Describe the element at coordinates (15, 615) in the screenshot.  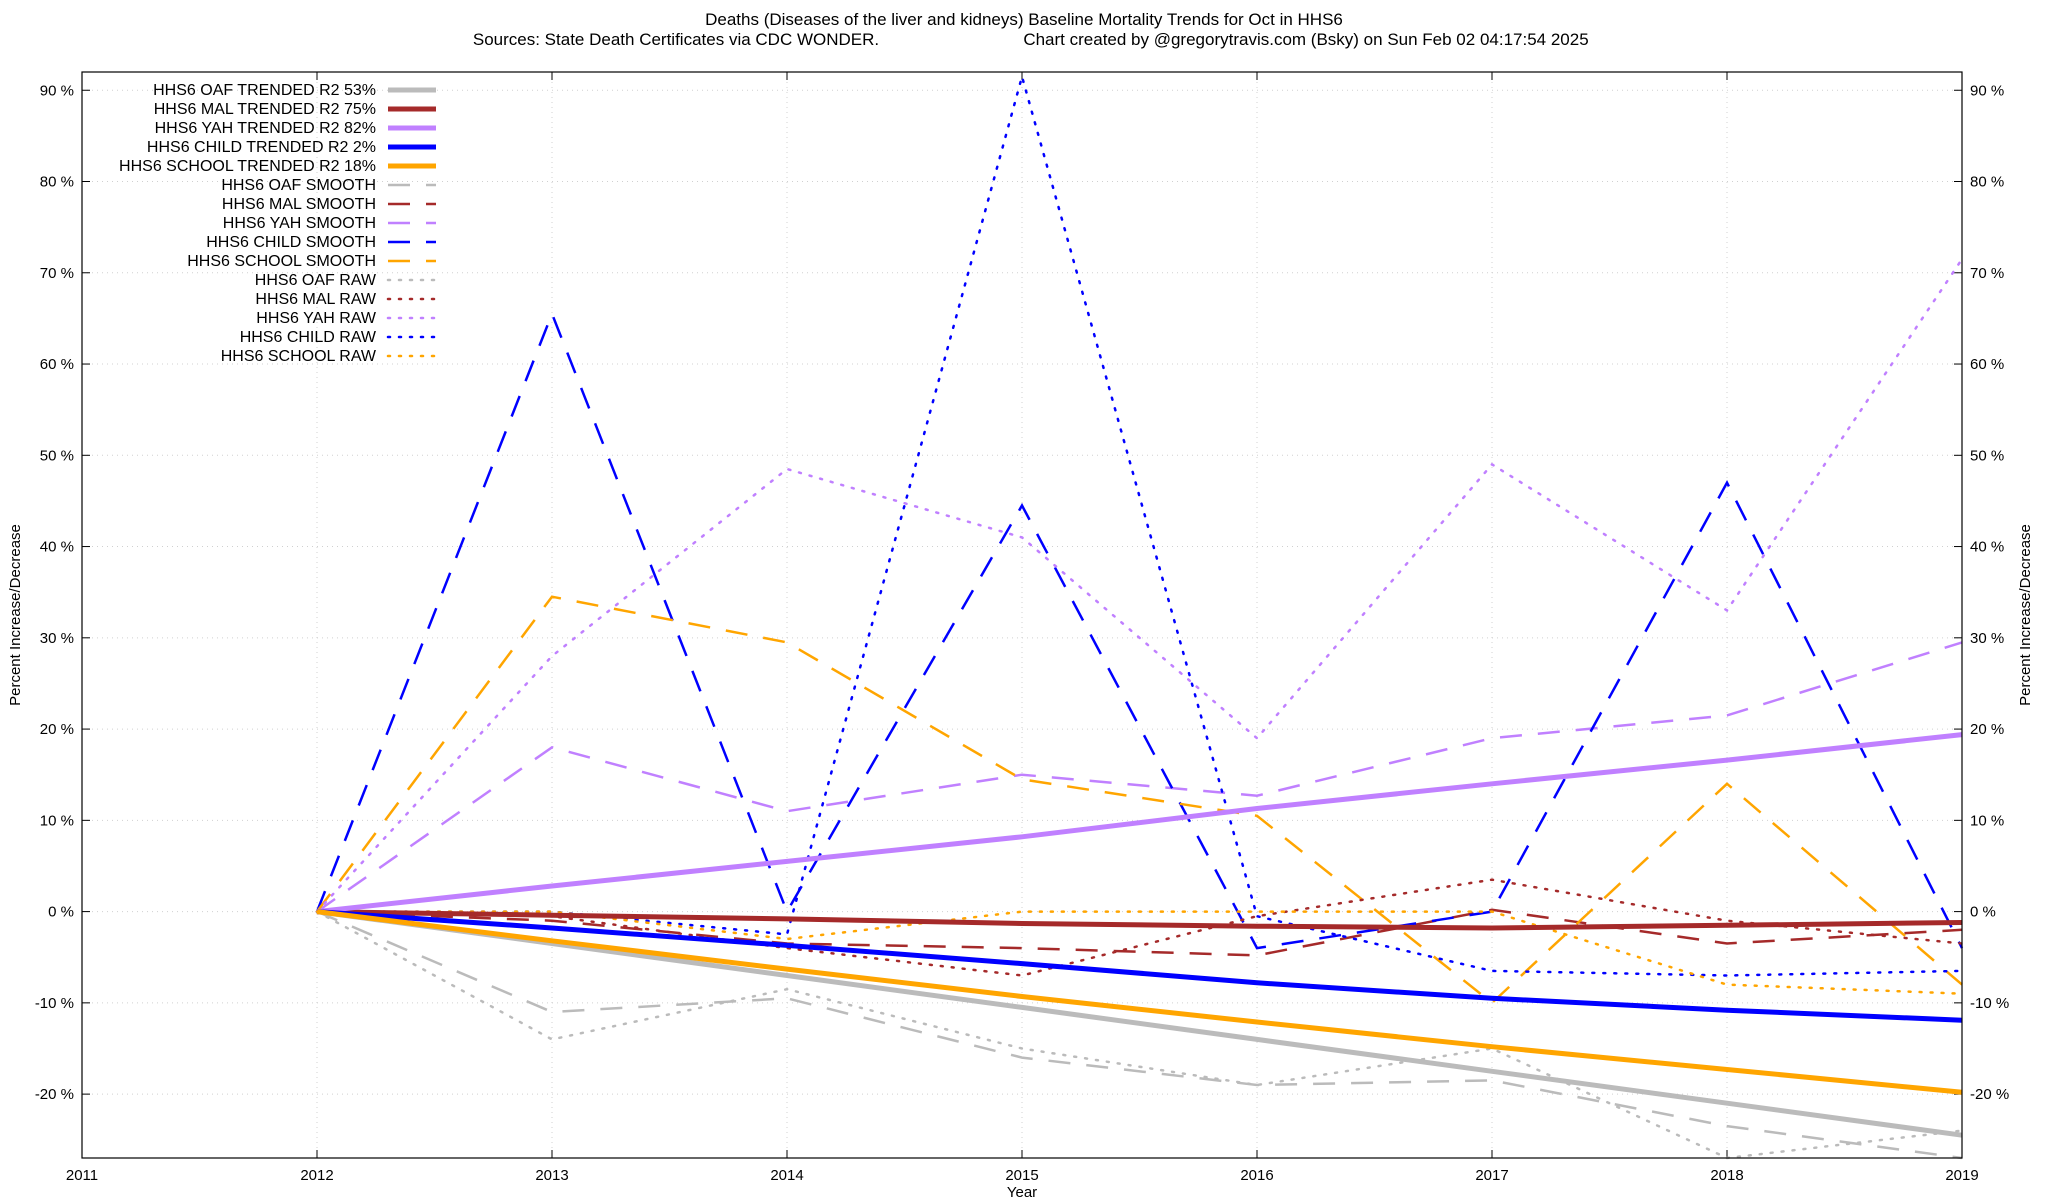
I see `y-axis-label-left: Percent Increase/Decrease` at that location.